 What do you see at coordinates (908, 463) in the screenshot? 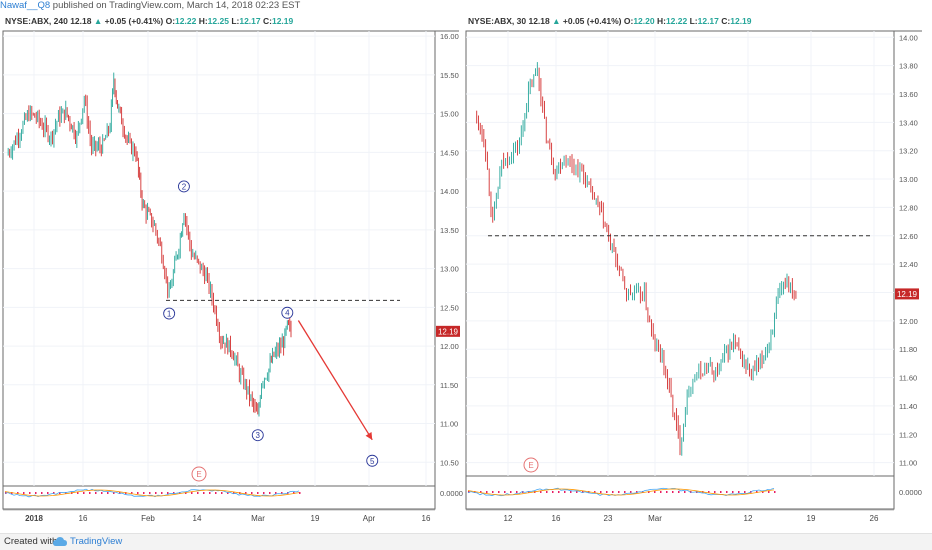
I see `price-tick-label: 11.00` at bounding box center [908, 463].